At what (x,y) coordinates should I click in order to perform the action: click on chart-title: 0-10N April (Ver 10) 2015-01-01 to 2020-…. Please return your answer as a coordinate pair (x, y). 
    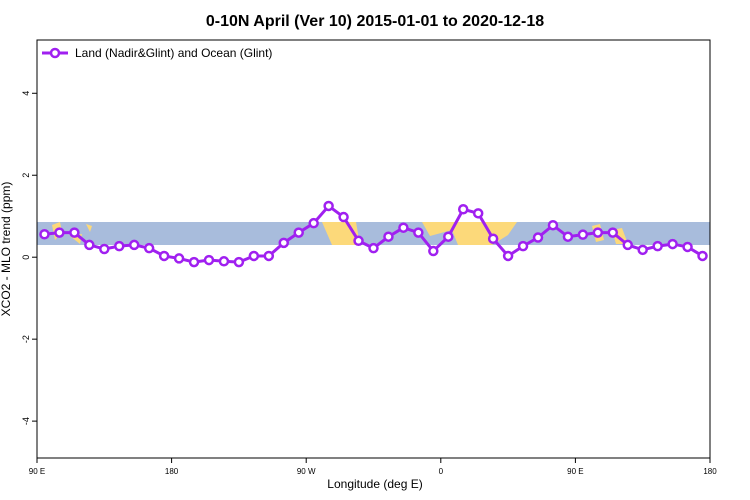
    Looking at the image, I should click on (375, 21).